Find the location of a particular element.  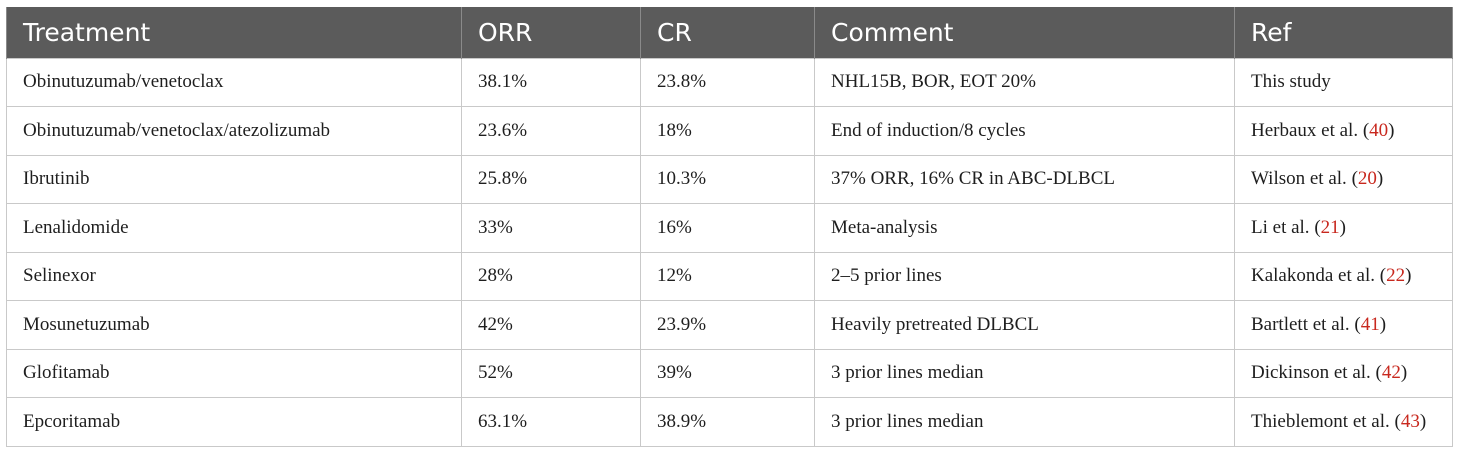

table-header: Treatment ORR CR Comment Ref is located at coordinates (729, 32).